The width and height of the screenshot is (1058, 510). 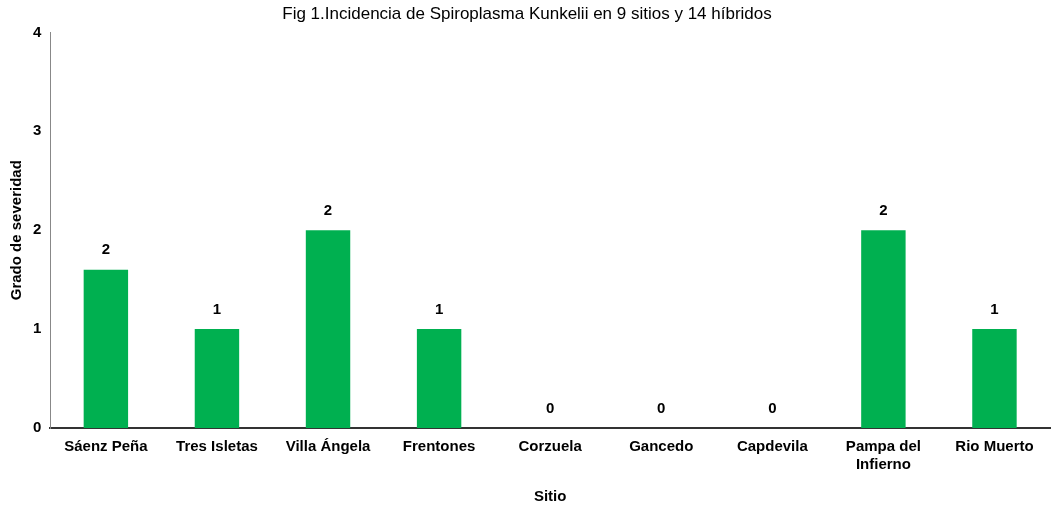 What do you see at coordinates (37, 130) in the screenshot?
I see `y-tick-label: 3` at bounding box center [37, 130].